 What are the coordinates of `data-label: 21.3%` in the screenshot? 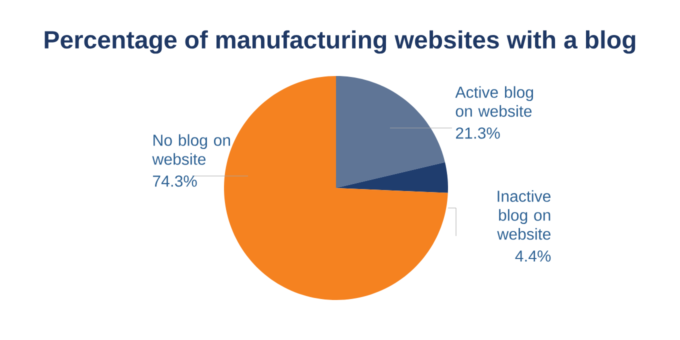 It's located at (478, 133).